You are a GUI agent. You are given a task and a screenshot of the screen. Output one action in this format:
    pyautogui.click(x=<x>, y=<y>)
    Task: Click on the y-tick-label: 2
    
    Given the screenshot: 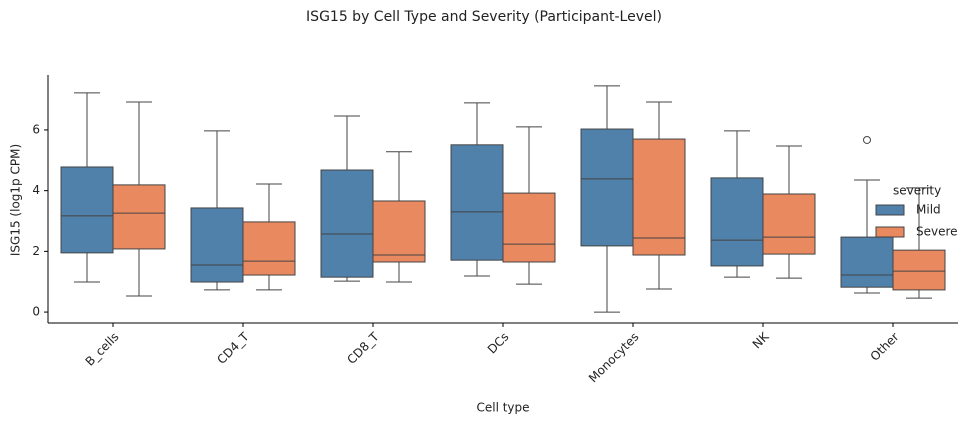 What is the action you would take?
    pyautogui.click(x=36, y=251)
    